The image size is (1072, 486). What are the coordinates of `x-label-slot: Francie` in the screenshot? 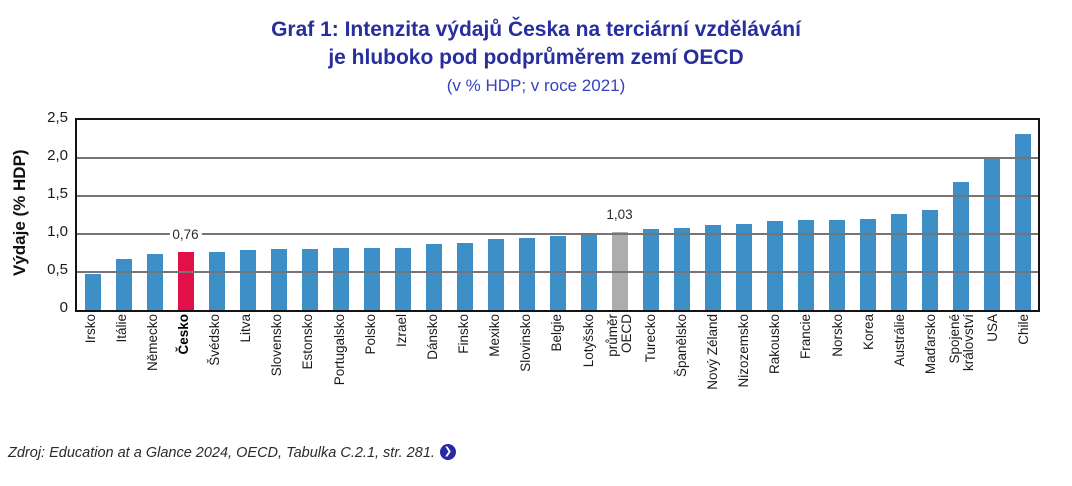 It's located at (806, 378).